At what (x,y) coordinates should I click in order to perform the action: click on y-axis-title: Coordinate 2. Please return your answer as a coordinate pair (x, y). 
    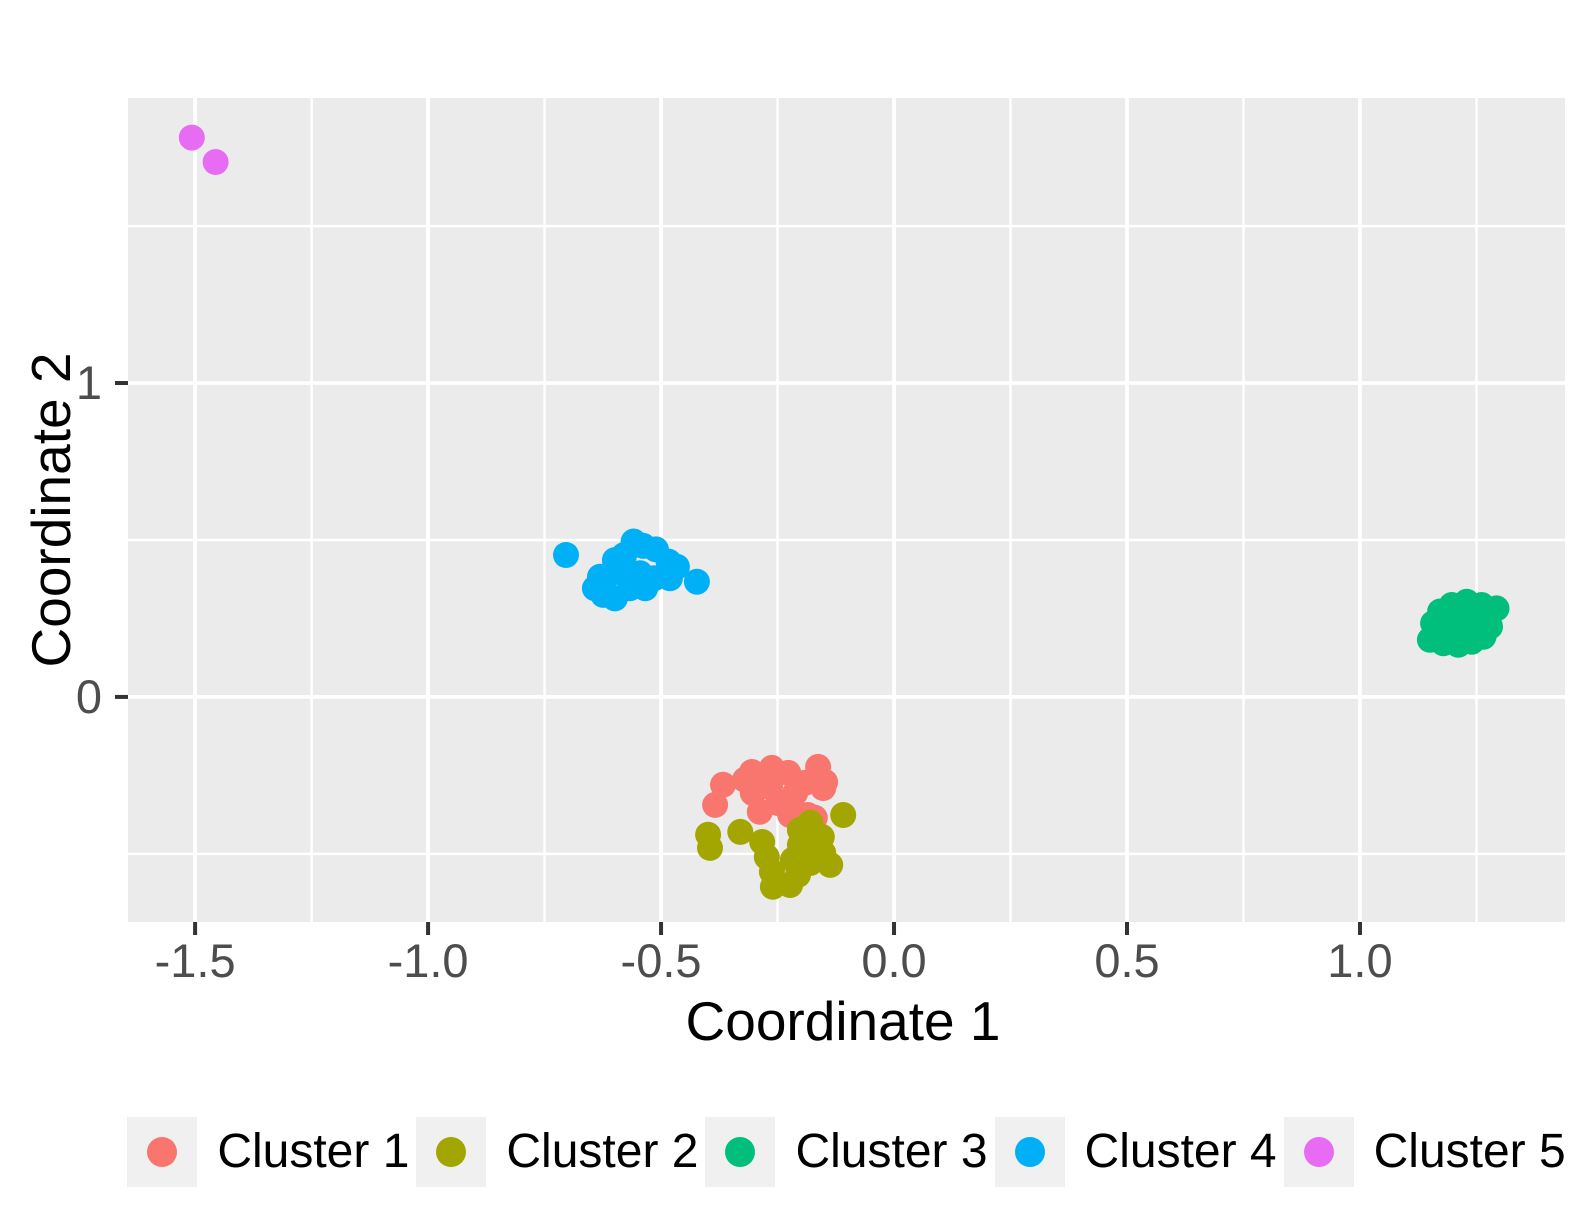
    Looking at the image, I should click on (51, 510).